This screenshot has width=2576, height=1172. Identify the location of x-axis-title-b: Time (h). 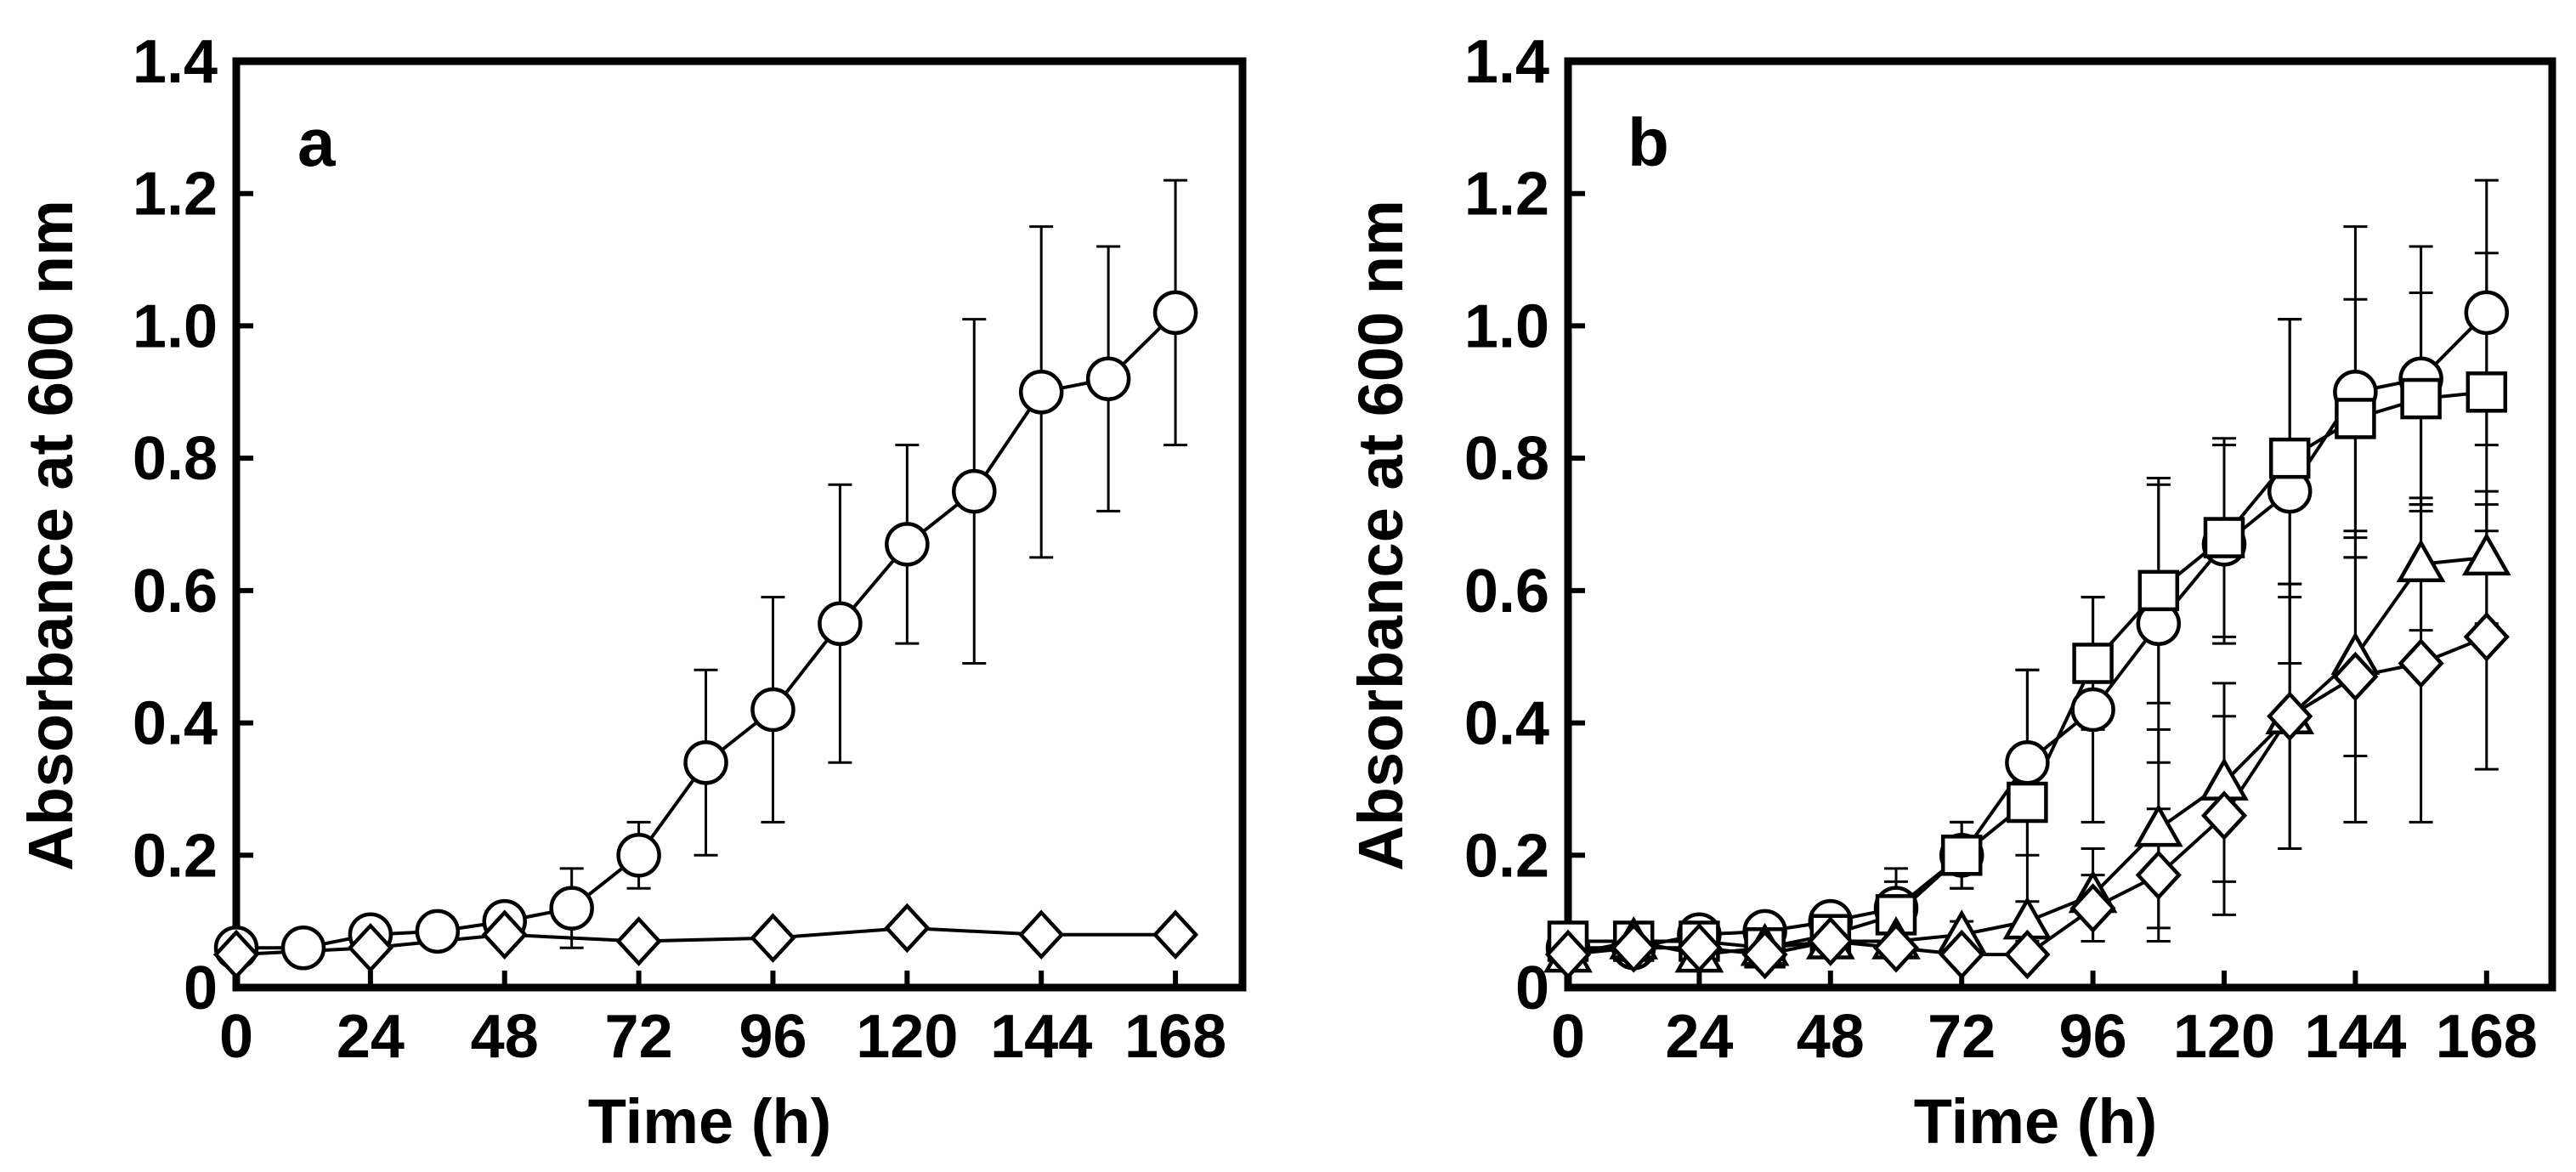
(2035, 1121).